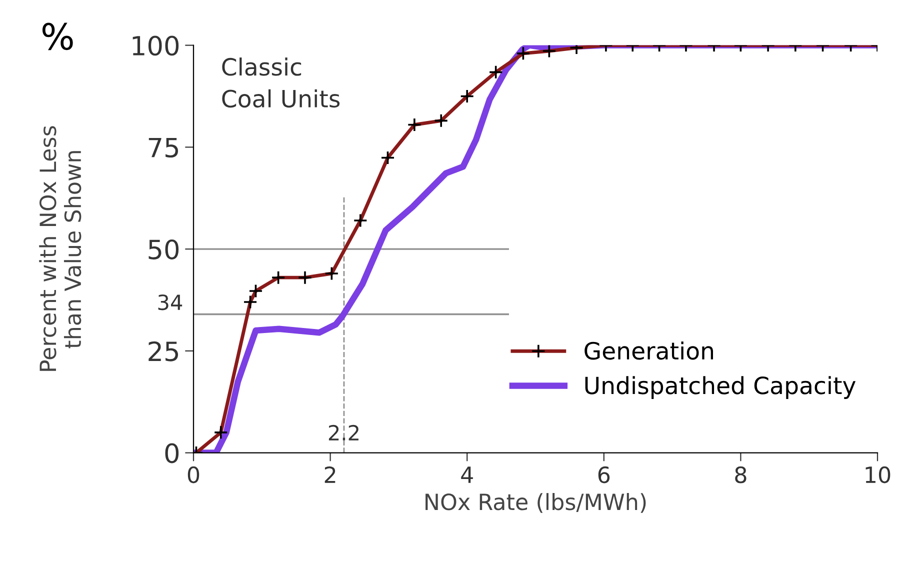 The height and width of the screenshot is (566, 900). Describe the element at coordinates (740, 475) in the screenshot. I see `x-tick-label: 8` at that location.